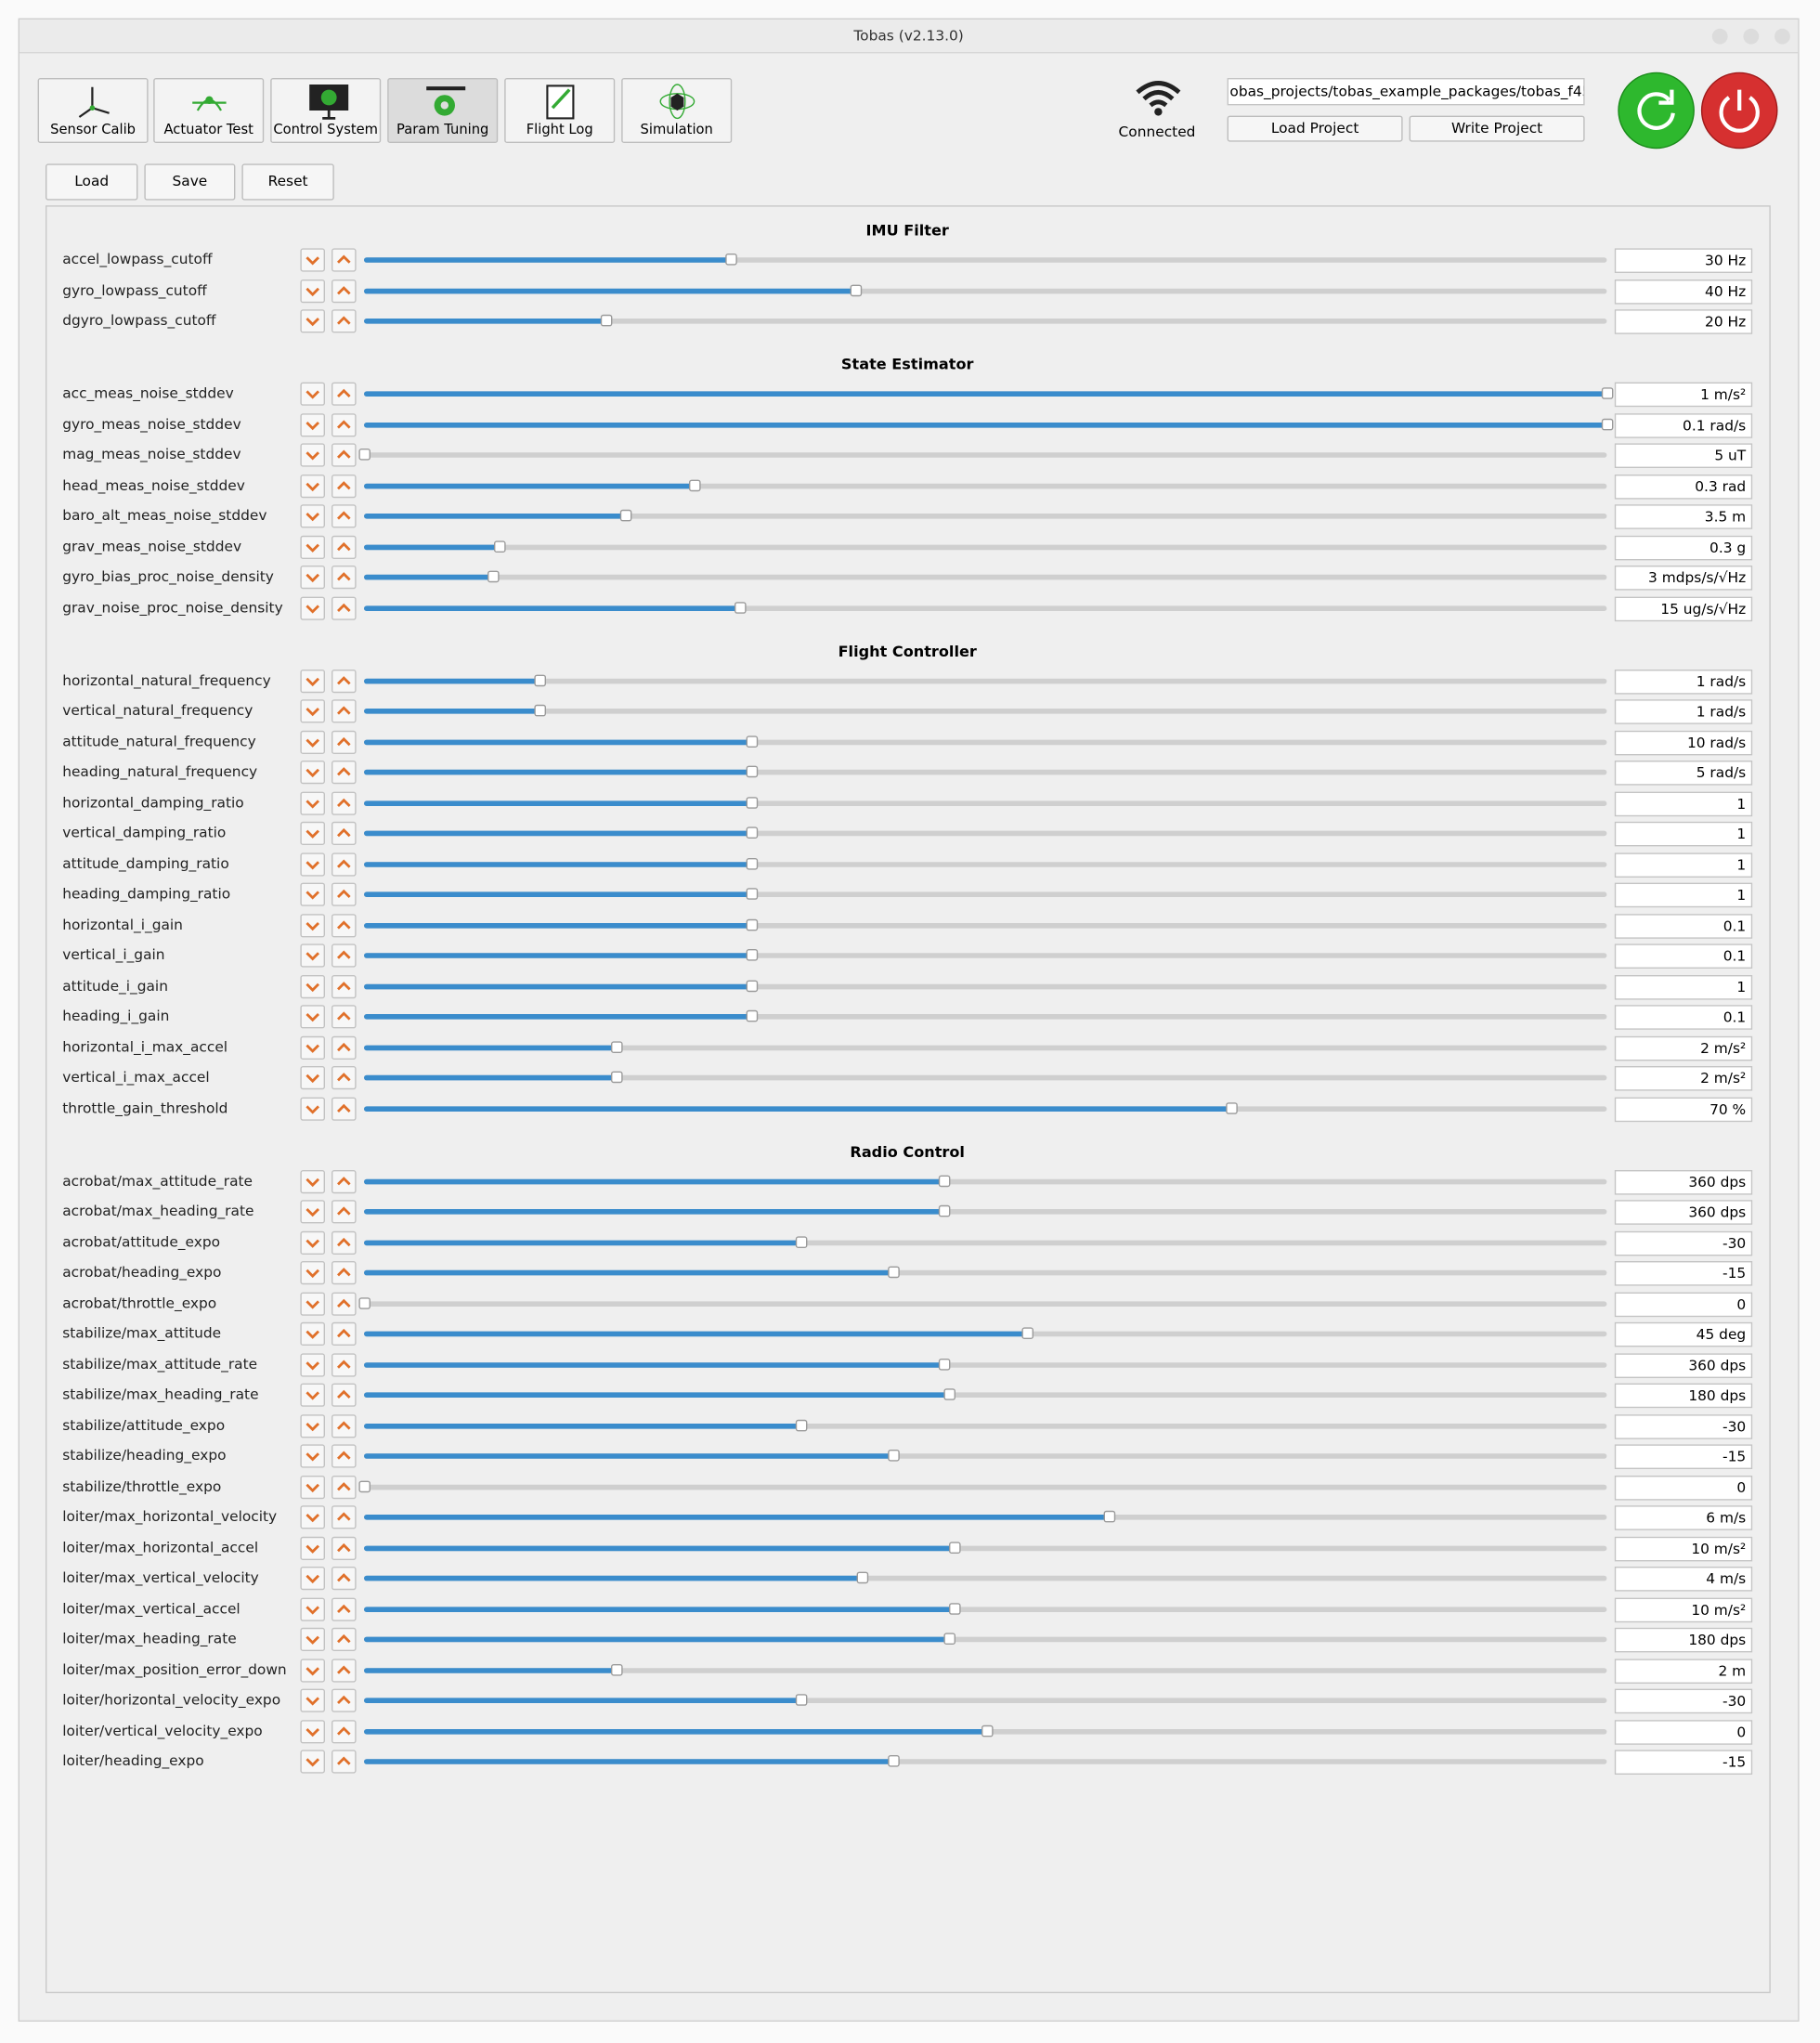 The image size is (1820, 2043). I want to click on param-value: 45 deg, so click(1683, 1334).